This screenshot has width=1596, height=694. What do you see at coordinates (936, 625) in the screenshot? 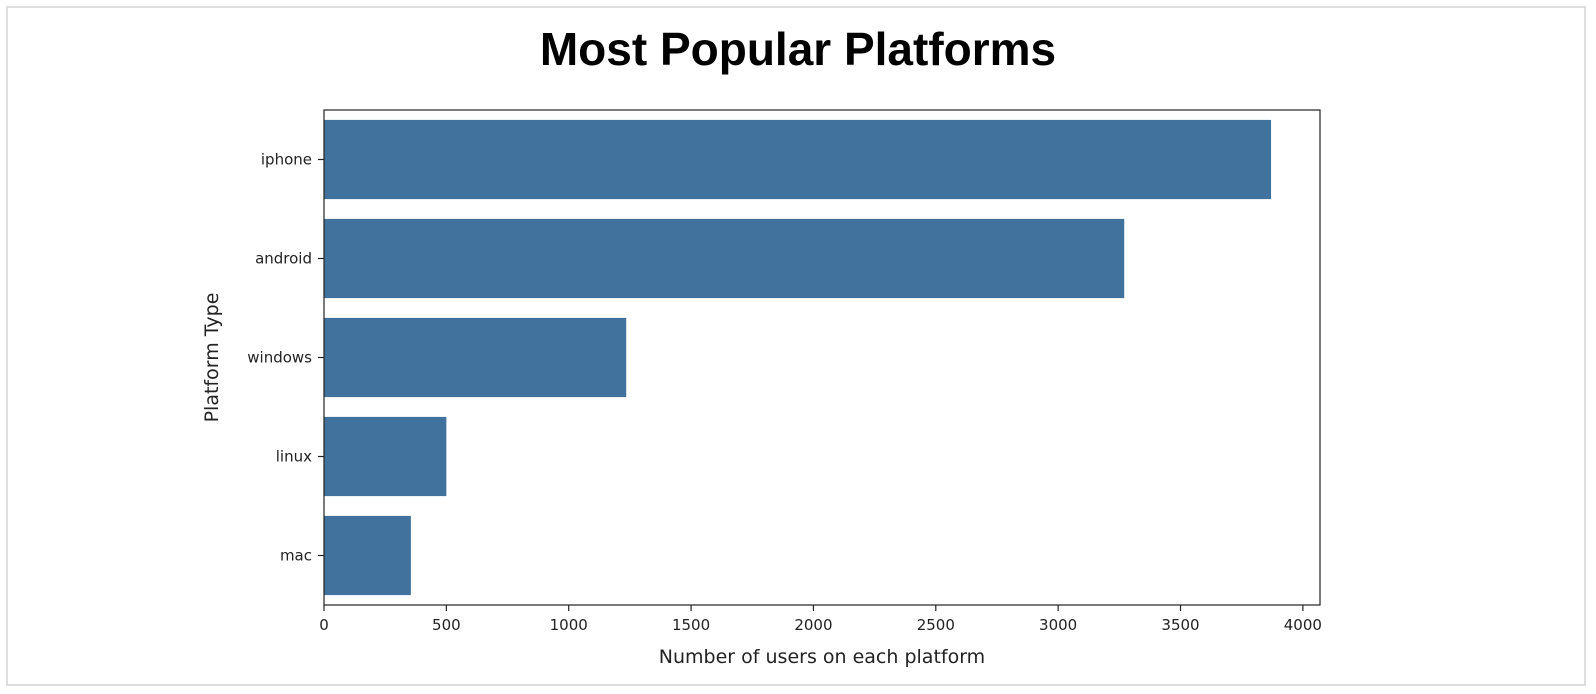
I see `x-tick-label: 2500` at bounding box center [936, 625].